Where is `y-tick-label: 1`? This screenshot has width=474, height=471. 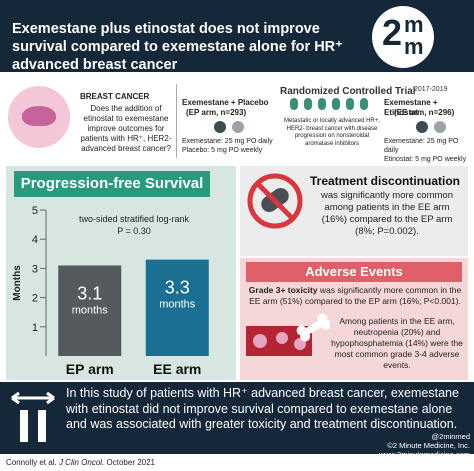
y-tick-label: 1 is located at coordinates (35, 328).